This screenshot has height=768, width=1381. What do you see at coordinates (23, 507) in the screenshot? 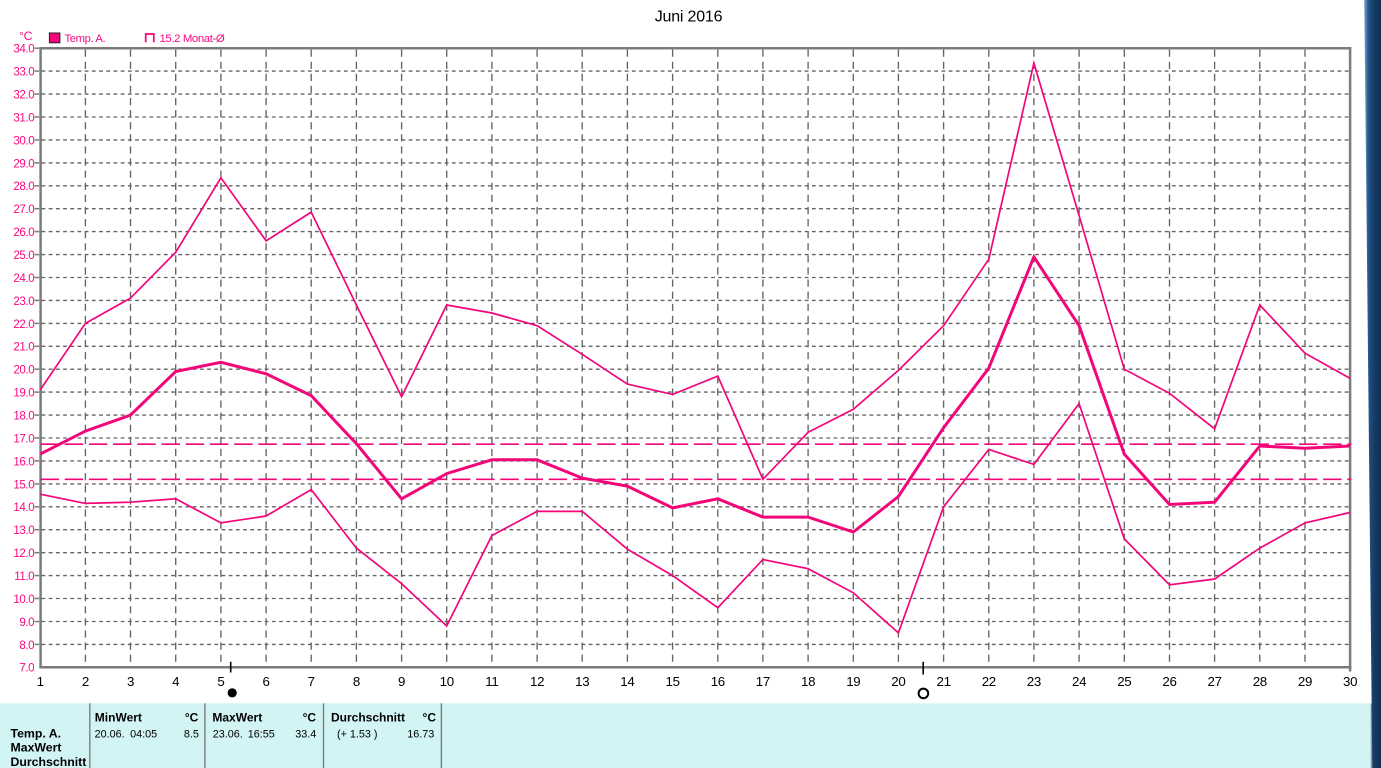
I see `svg-text: 14.0` at bounding box center [23, 507].